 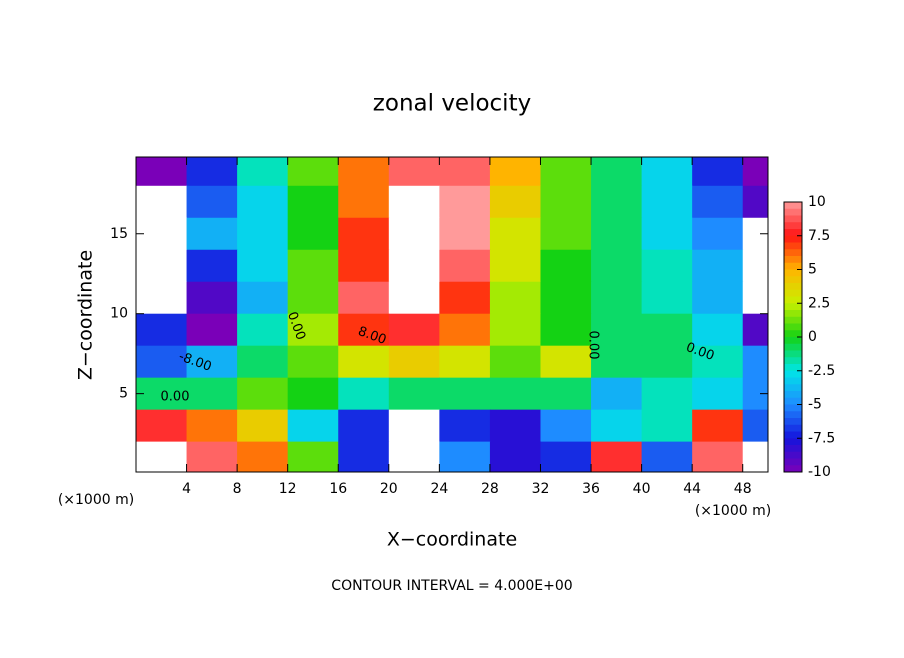 I want to click on colorbar-tick-label: 2.5, so click(x=819, y=303).